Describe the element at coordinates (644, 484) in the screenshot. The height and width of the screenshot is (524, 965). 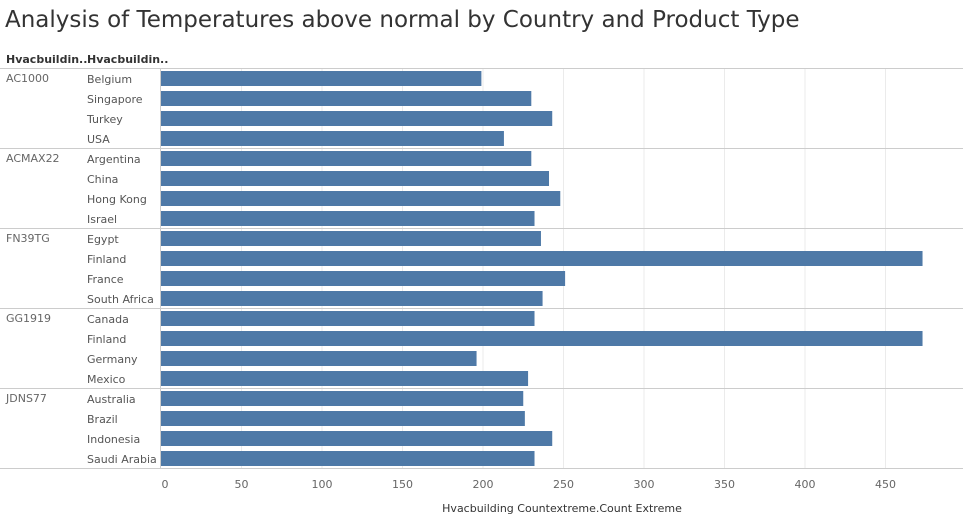
I see `x-tick-label: 300` at that location.